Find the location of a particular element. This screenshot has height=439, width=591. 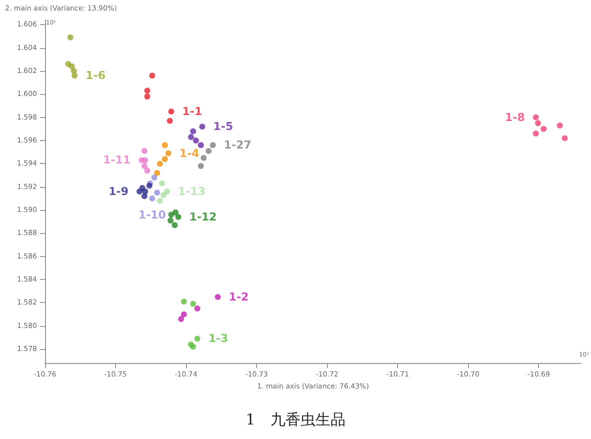

series-label: 1-27 is located at coordinates (238, 145).